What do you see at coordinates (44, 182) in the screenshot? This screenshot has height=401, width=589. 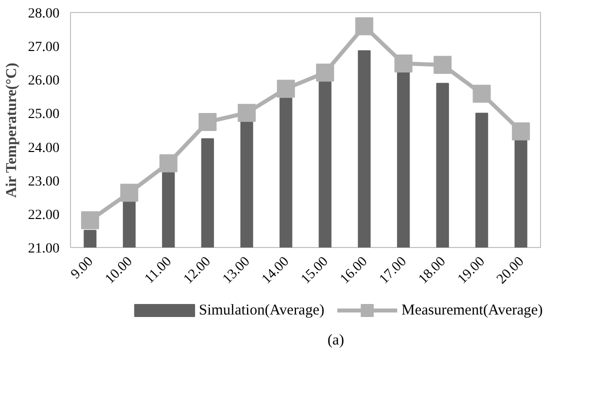 I see `y-tick-label: 23.00` at bounding box center [44, 182].